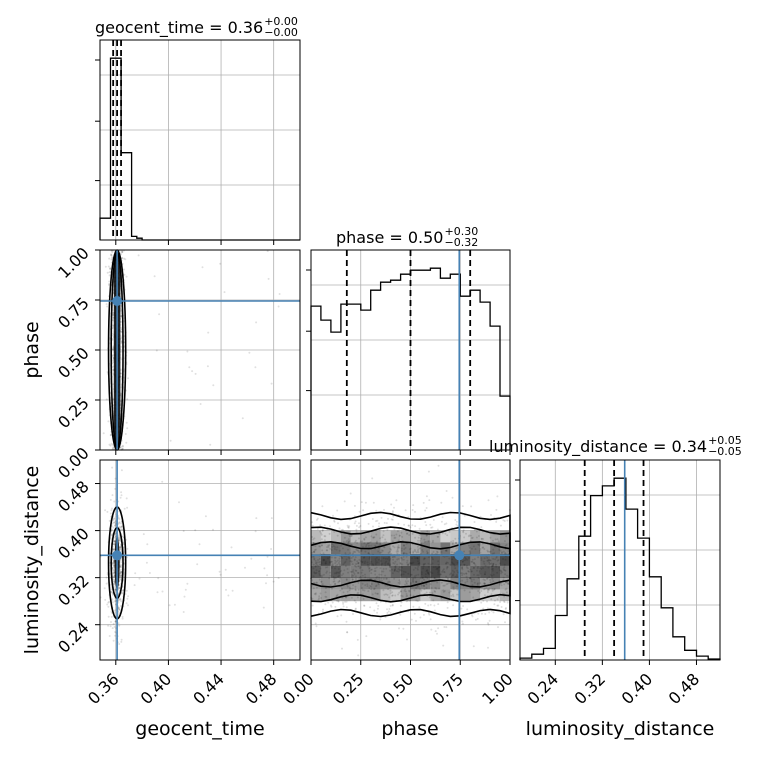  Describe the element at coordinates (73, 412) in the screenshot. I see `y-tick-label: 0.25` at that location.